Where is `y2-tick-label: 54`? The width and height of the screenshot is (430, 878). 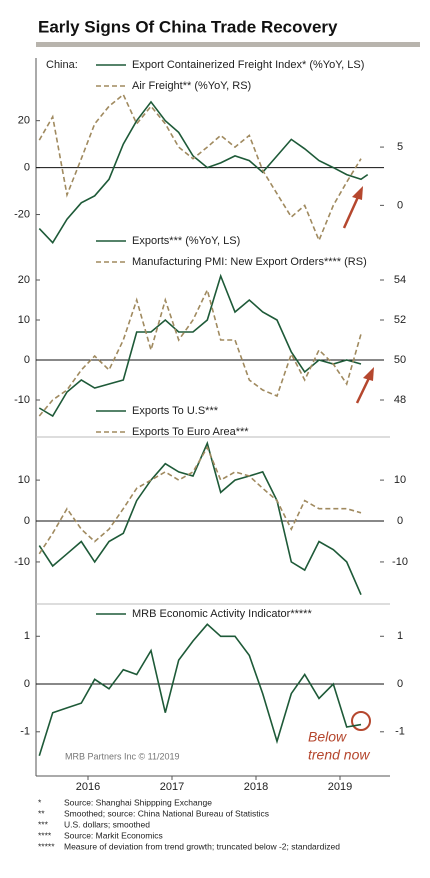 y2-tick-label: 54 is located at coordinates (400, 280).